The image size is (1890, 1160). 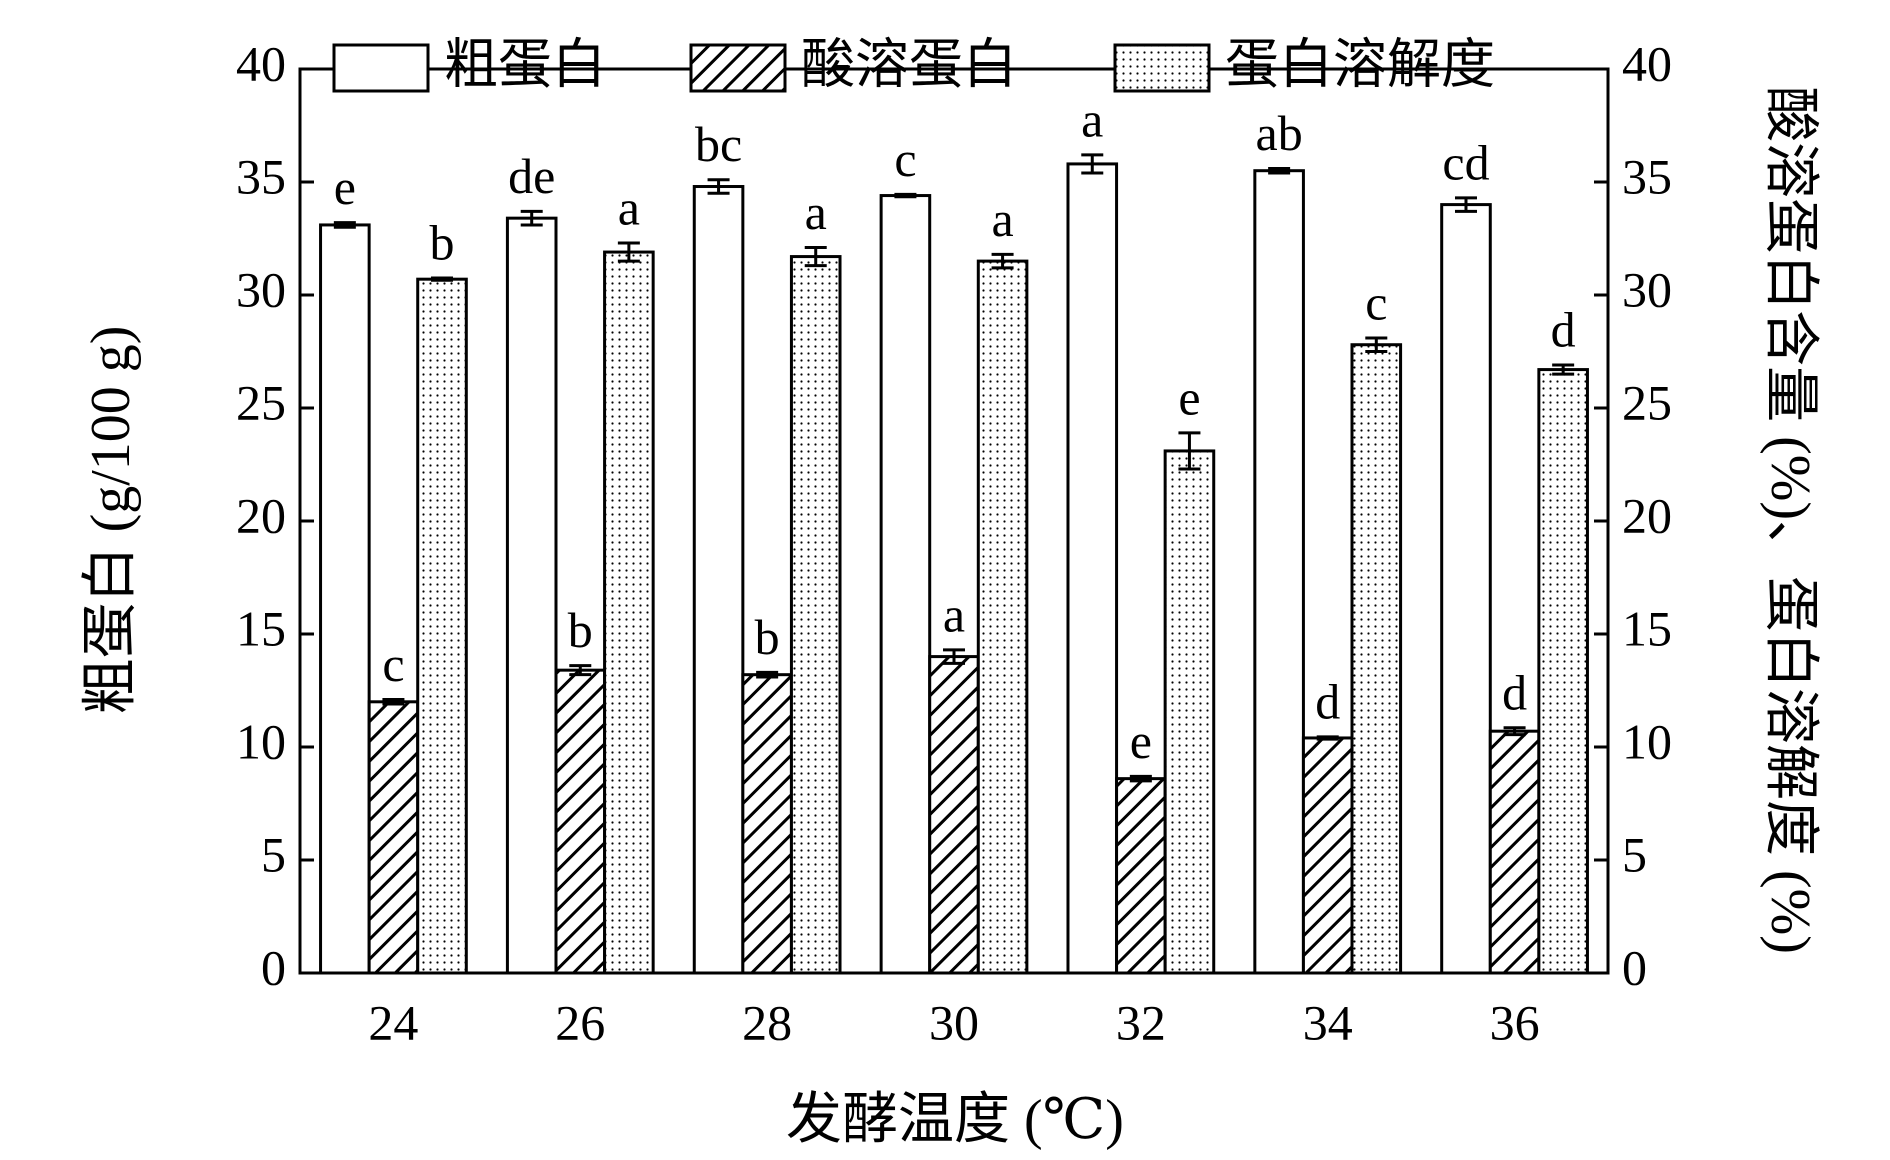 I want to click on y2-tick-label: 15, so click(x=1647, y=628).